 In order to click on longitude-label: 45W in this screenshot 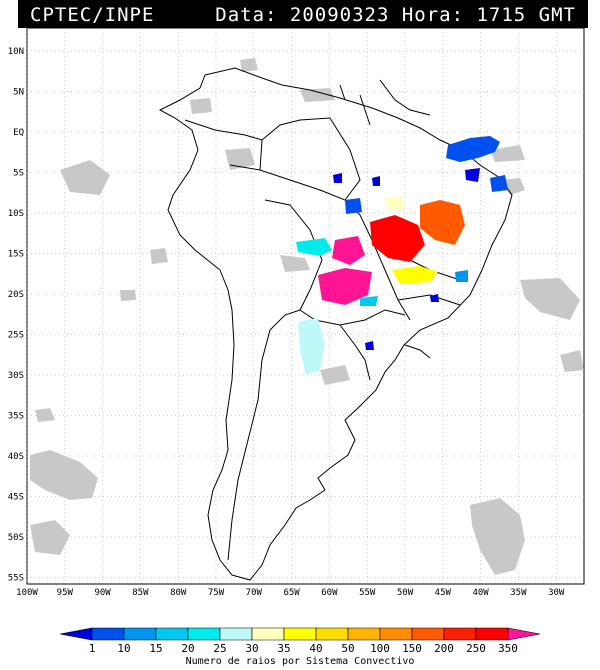, I will do `click(443, 593)`.